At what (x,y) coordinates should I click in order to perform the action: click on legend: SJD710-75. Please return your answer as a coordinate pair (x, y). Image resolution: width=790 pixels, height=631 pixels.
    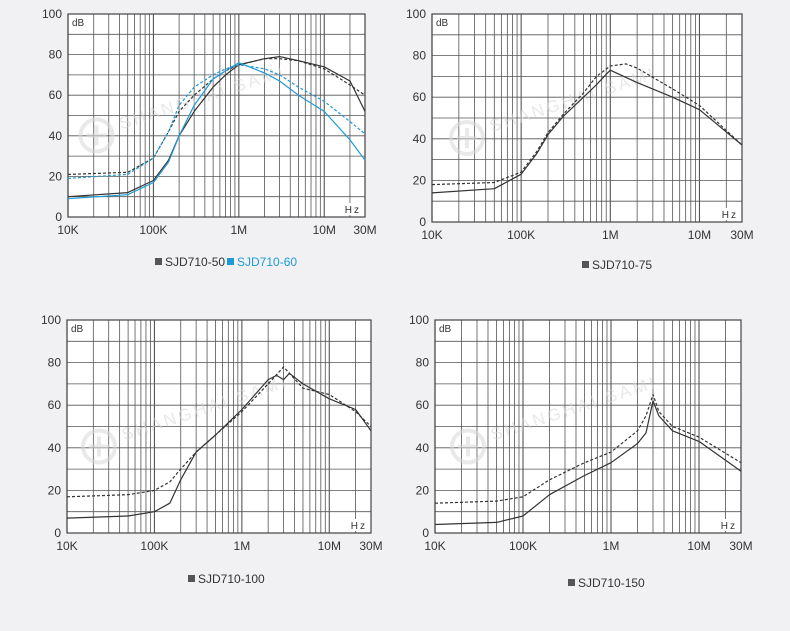
    Looking at the image, I should click on (617, 265).